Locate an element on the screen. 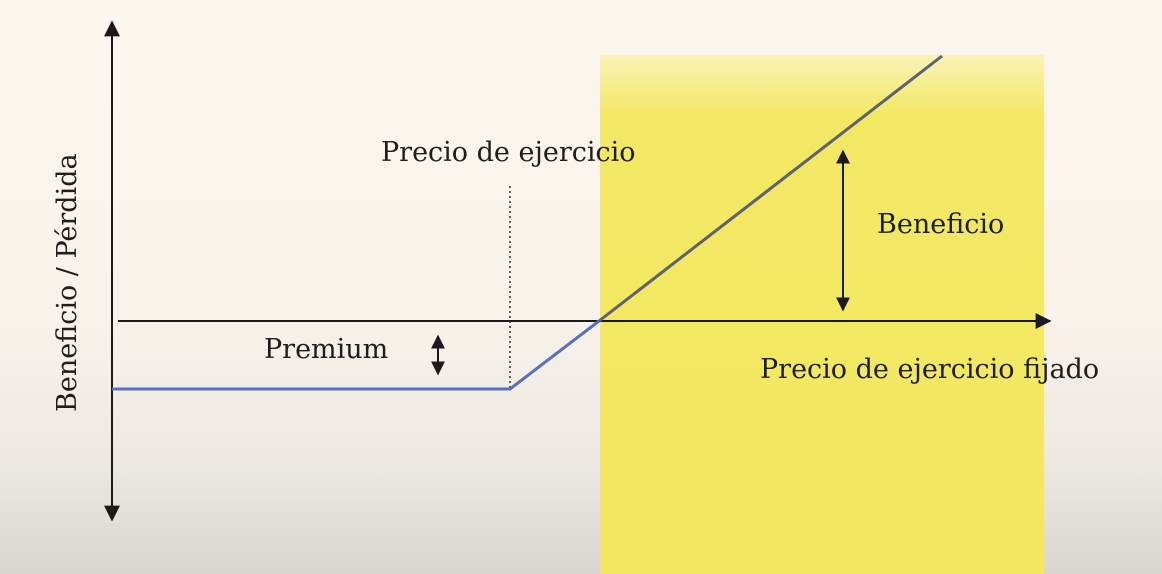  payoff-line-loss is located at coordinates (356, 355).